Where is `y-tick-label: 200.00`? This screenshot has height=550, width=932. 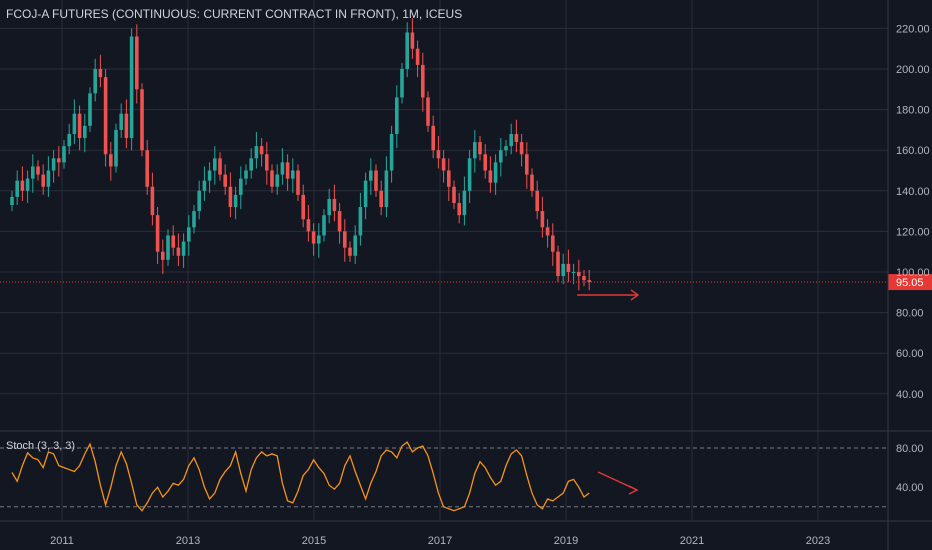 y-tick-label: 200.00 is located at coordinates (913, 70).